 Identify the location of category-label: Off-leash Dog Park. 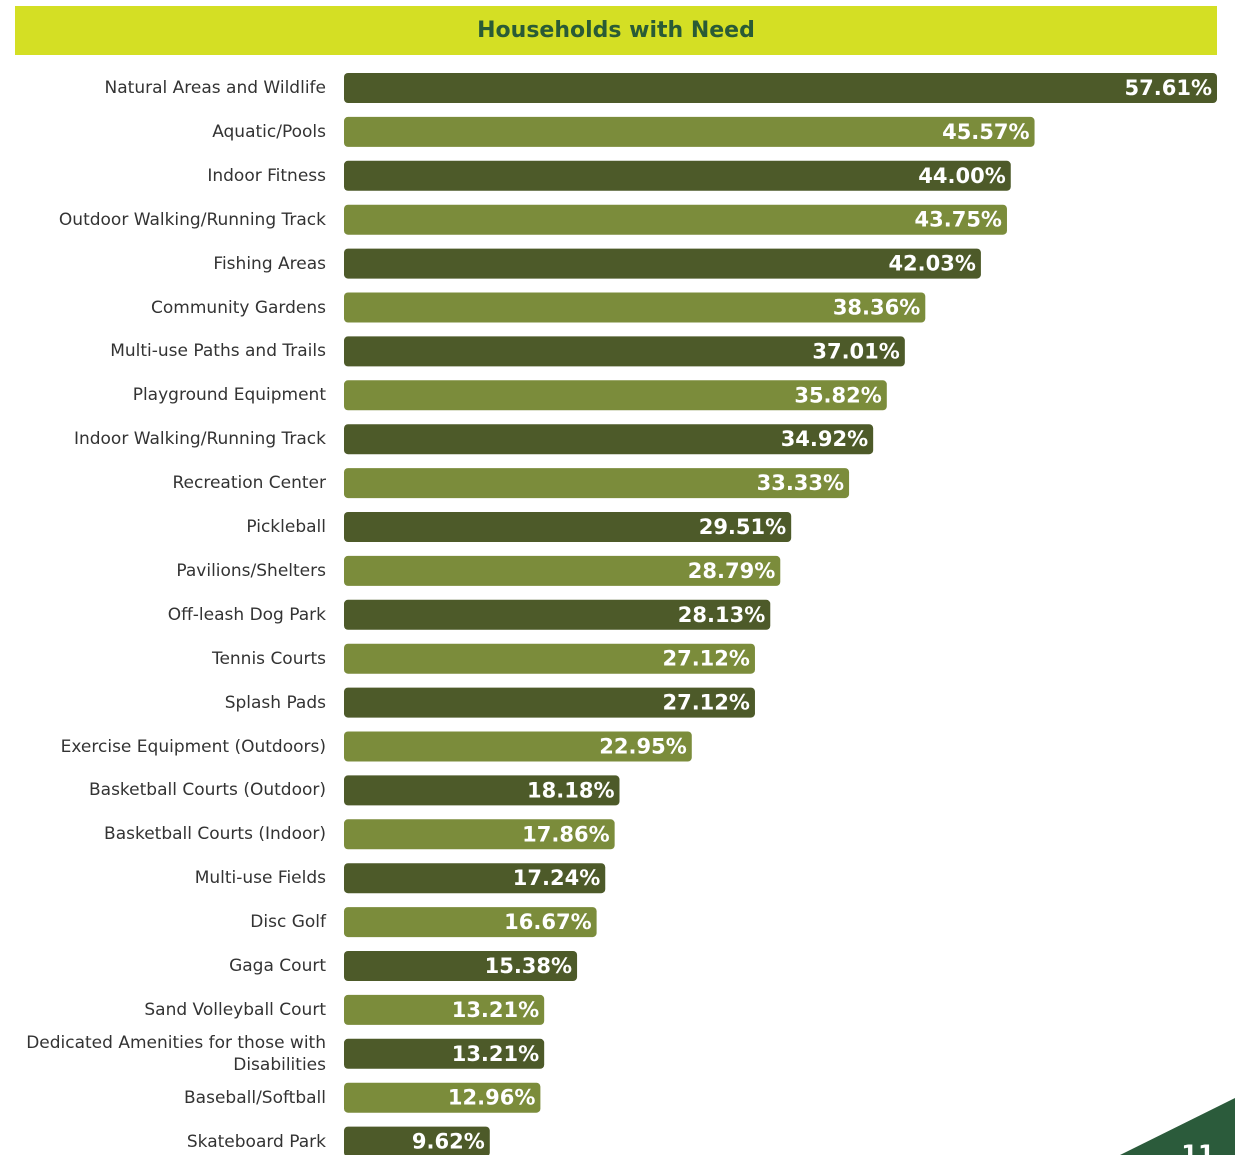
(246, 614).